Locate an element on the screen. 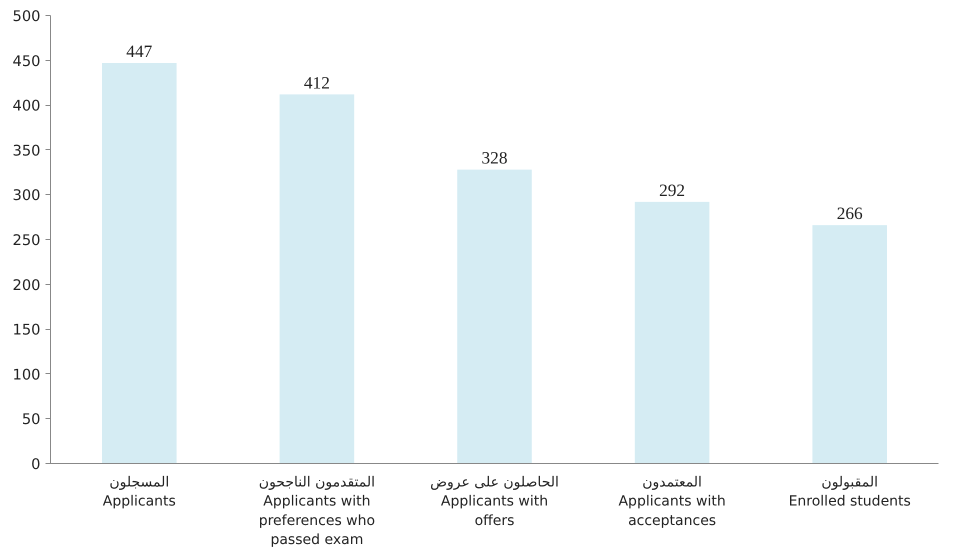 Image resolution: width=958 pixels, height=551 pixels. y-tick-label: 400 is located at coordinates (26, 106).